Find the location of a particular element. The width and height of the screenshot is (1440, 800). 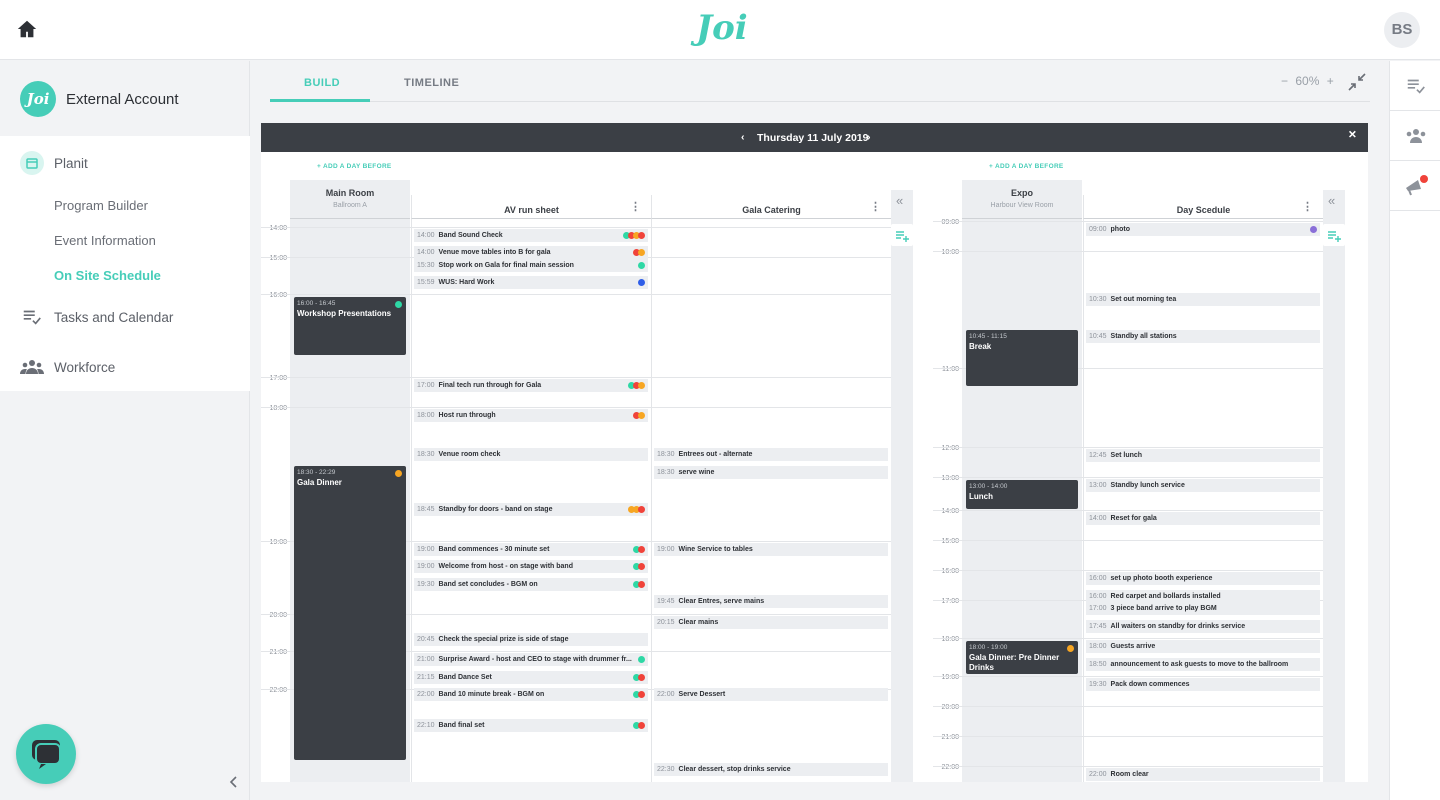

run-sheet-item: 22:00 Band 10 minute break - BGM on is located at coordinates (531, 694).